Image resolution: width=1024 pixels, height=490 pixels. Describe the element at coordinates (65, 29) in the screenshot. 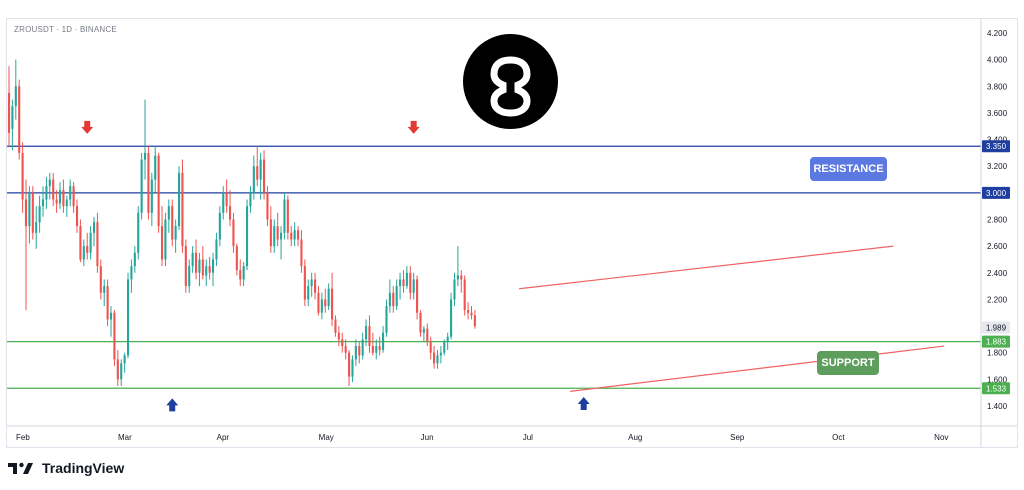

I see `symbol-title: ZROUSDT · 1D · BINANCE` at that location.